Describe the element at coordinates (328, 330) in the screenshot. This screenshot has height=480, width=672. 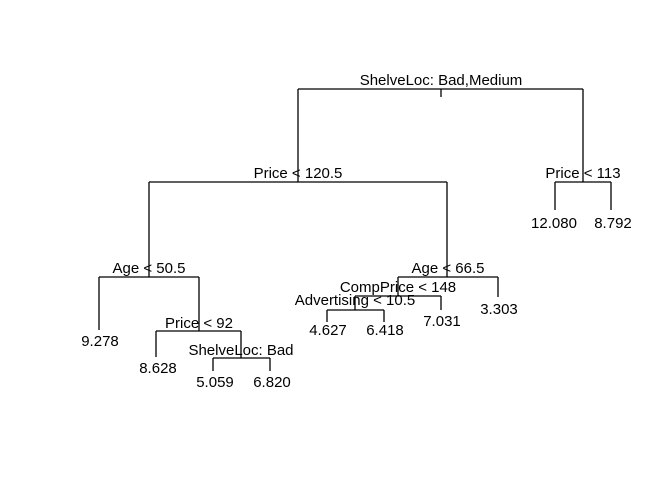
I see `leaf-value-lrlll: 4.627` at that location.